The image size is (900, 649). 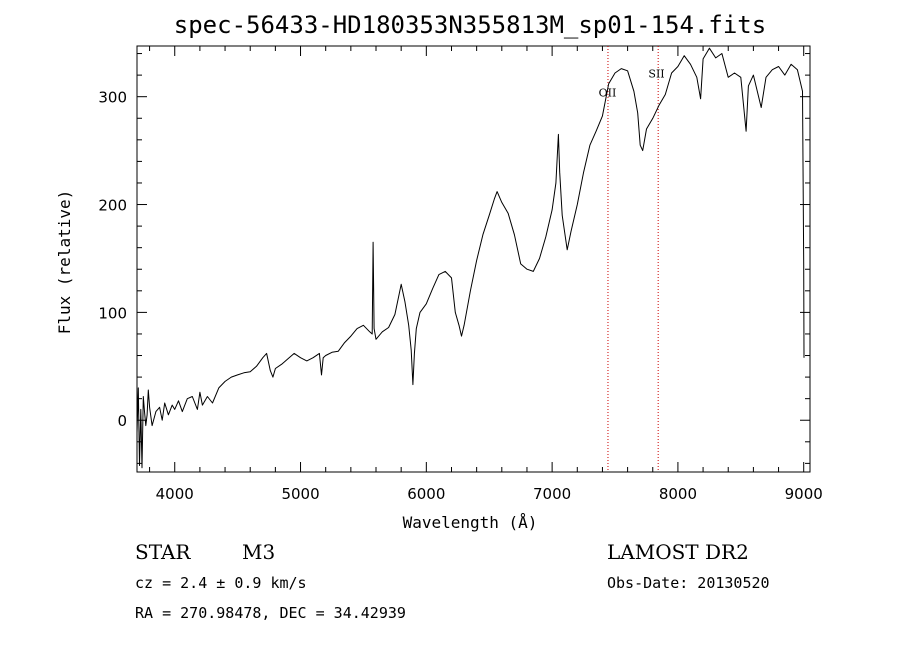 What do you see at coordinates (633, 259) in the screenshot?
I see `reference-lines` at bounding box center [633, 259].